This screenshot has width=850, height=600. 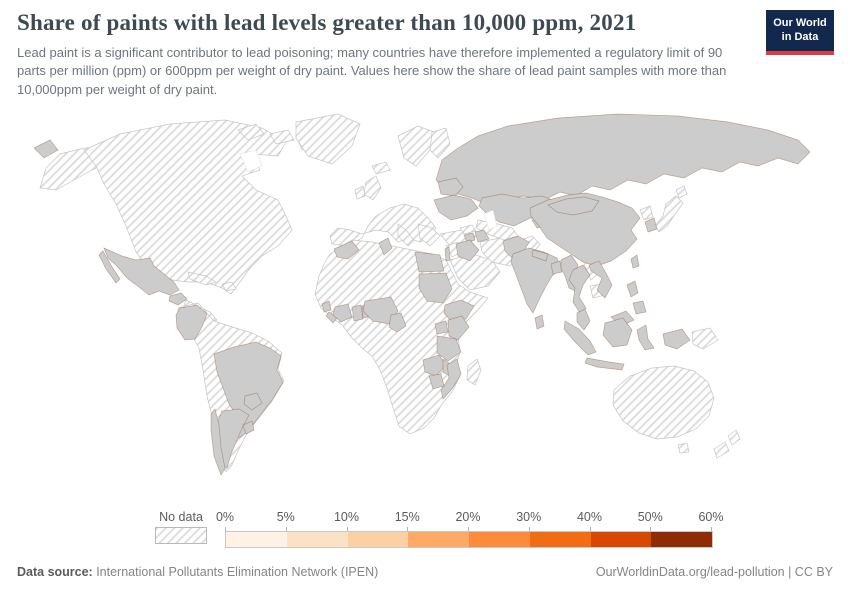 I want to click on country-zimbabwe, so click(x=436, y=381).